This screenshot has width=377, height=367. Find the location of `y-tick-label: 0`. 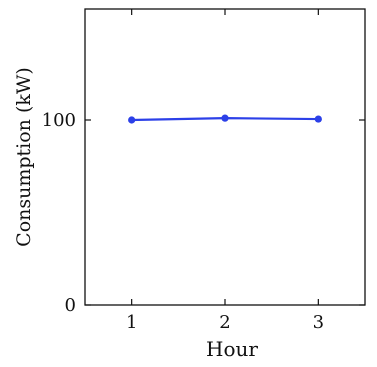

y-tick-label: 0 is located at coordinates (70, 305).